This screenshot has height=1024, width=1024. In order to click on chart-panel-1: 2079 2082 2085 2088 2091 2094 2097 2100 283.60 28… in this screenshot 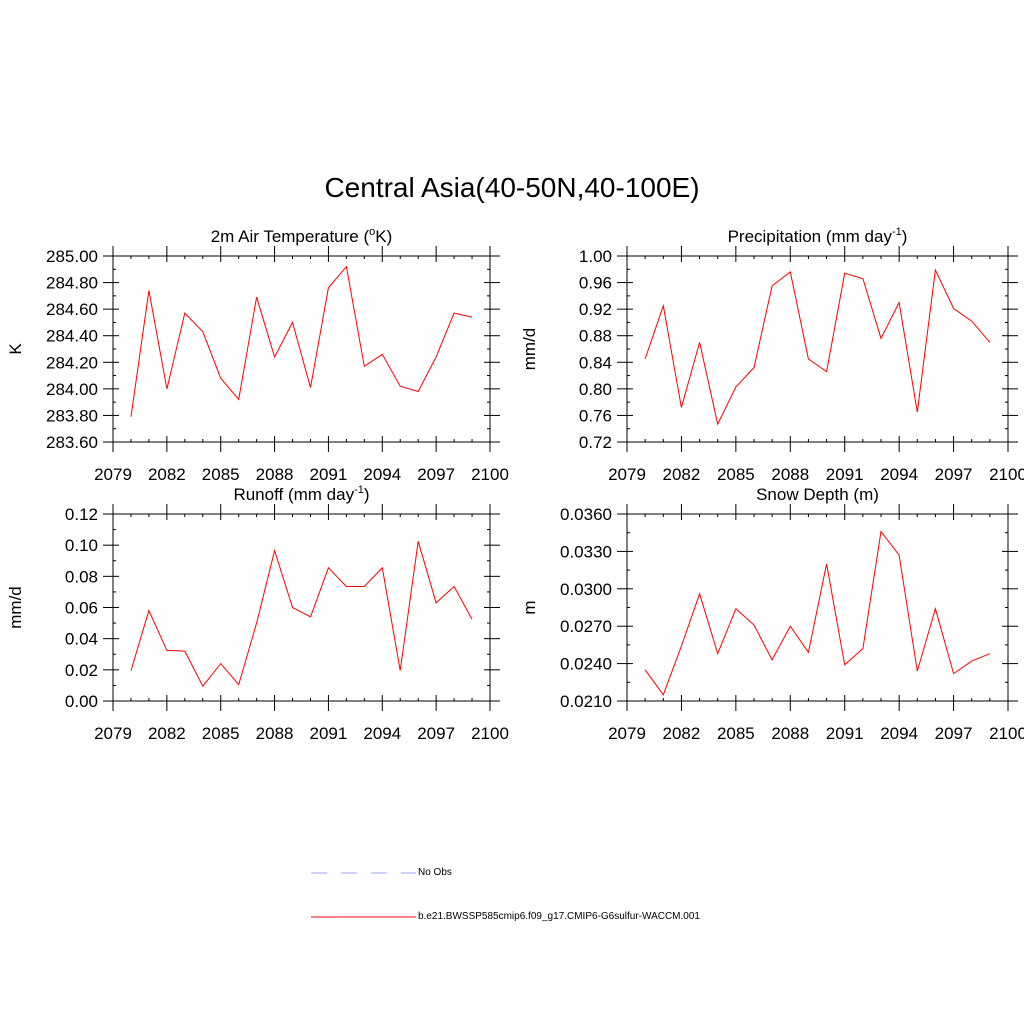, I will do `click(257, 355)`.